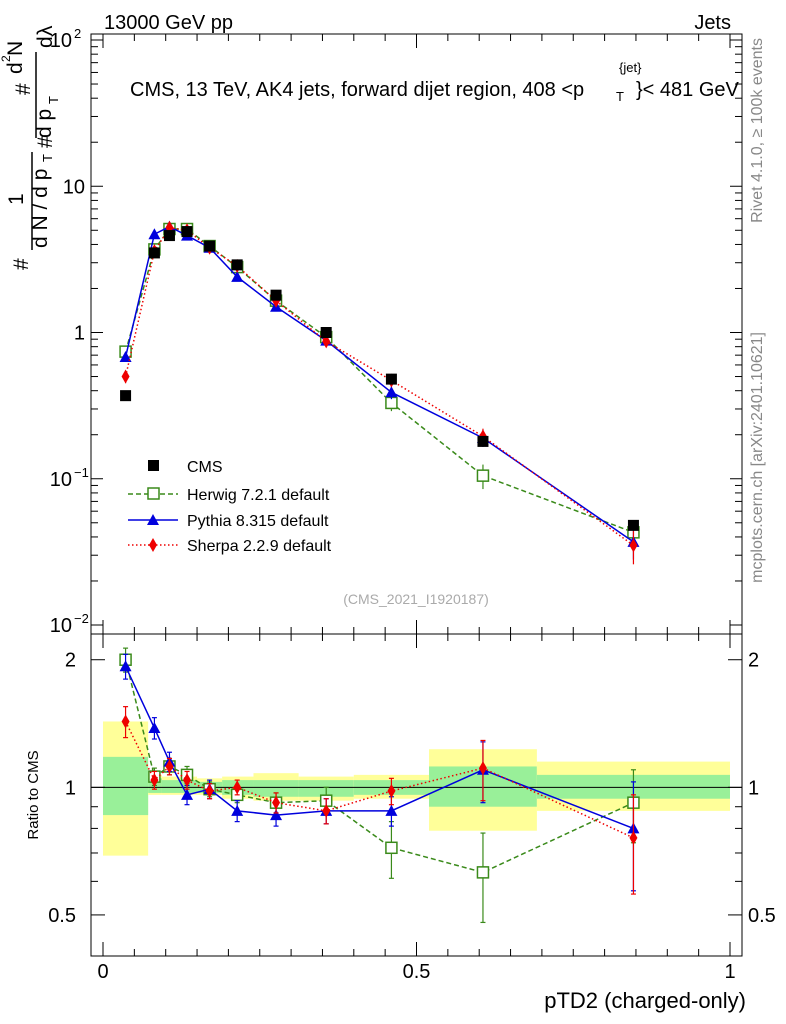 The height and width of the screenshot is (1024, 786). Describe the element at coordinates (258, 521) in the screenshot. I see `legend-label-pythia: Pythia 8.315 default` at that location.